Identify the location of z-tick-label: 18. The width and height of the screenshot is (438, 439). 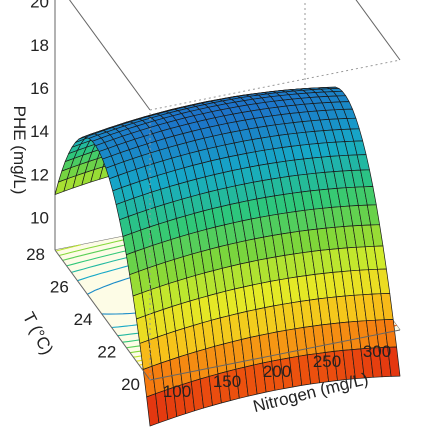
(39, 45).